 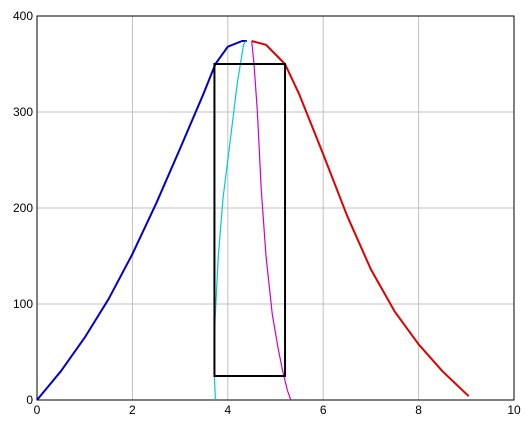 I want to click on y-axis: 0 100 200 300 400, so click(x=23, y=208).